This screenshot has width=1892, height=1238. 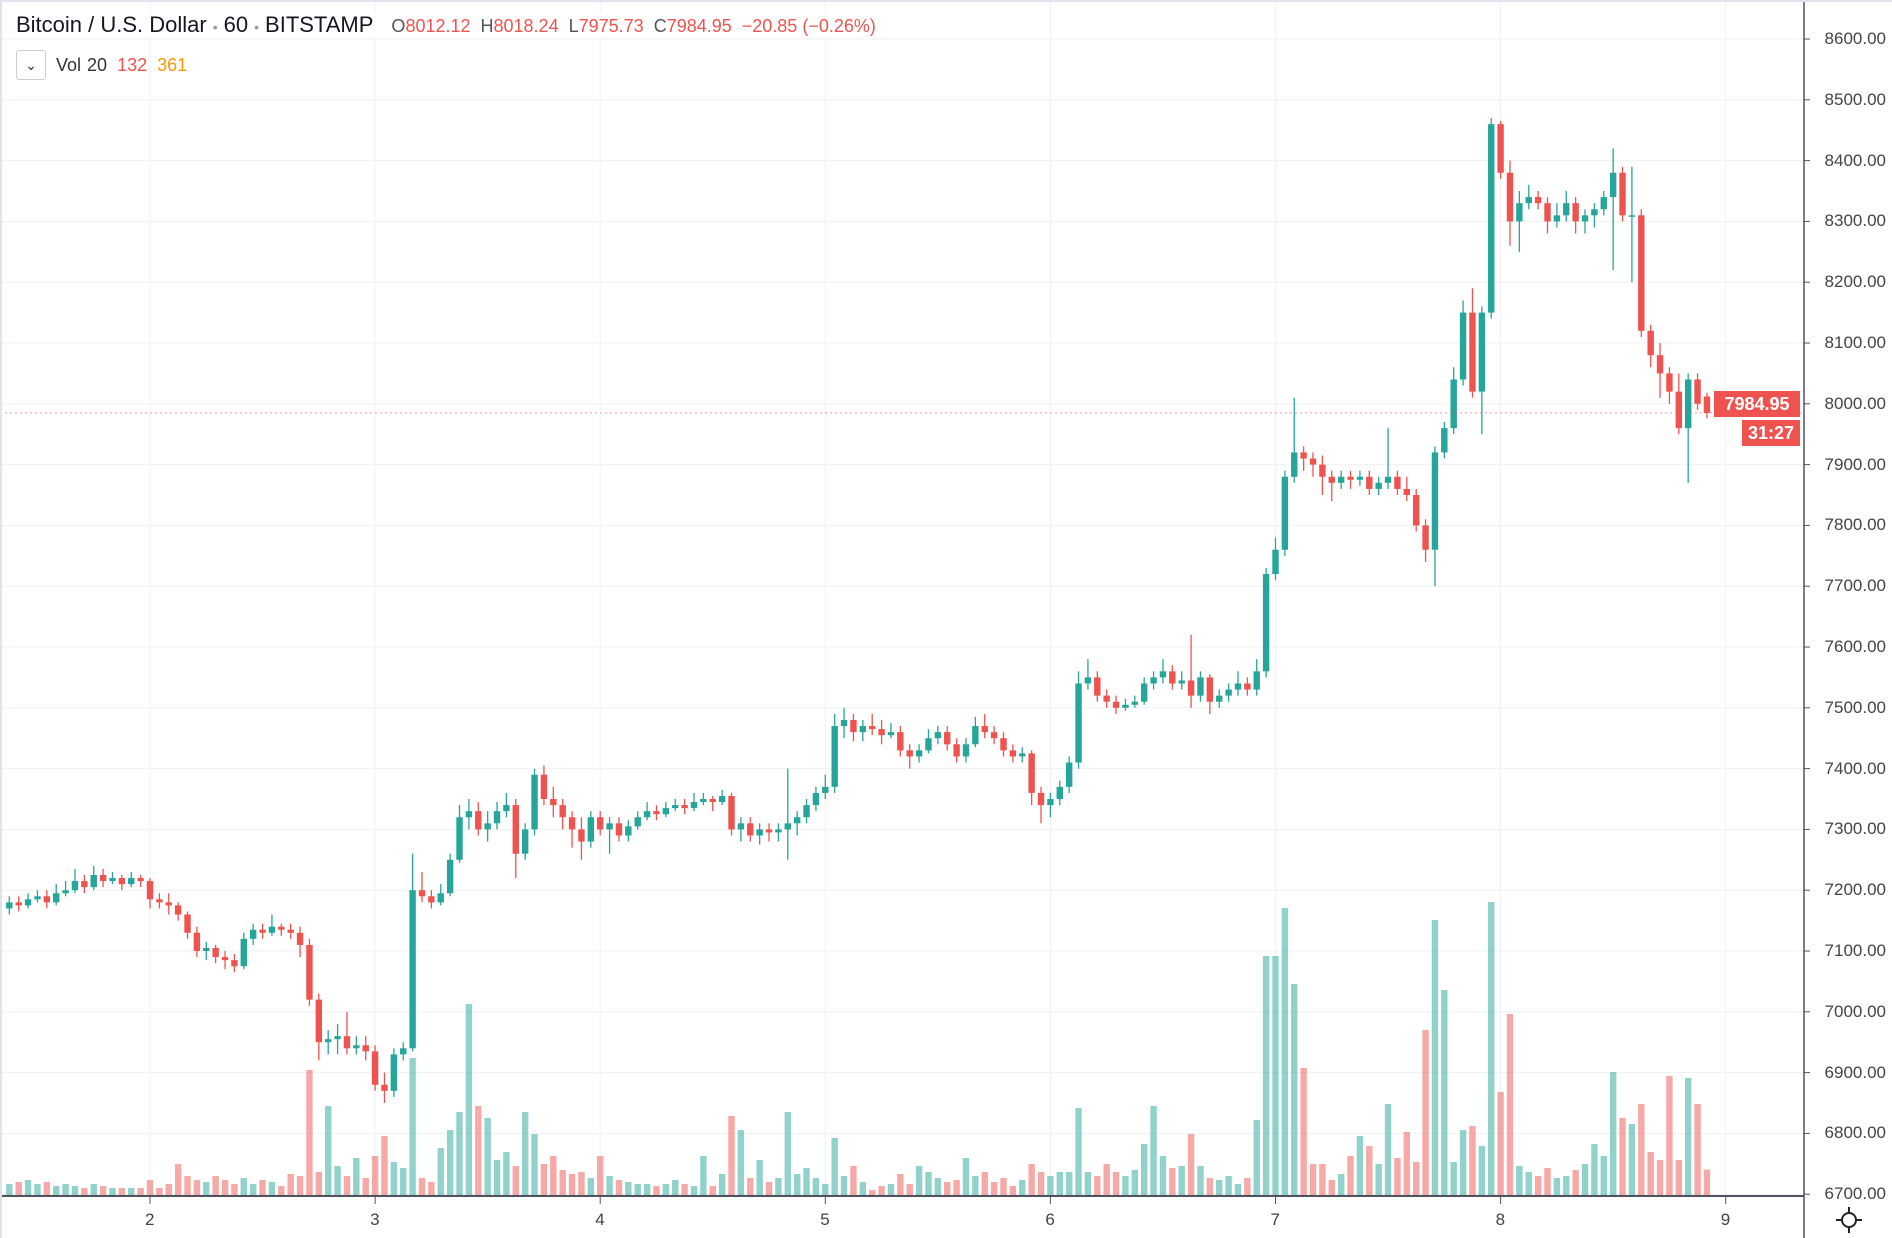 I want to click on collapse-toggle-button: ⌄, so click(x=31, y=65).